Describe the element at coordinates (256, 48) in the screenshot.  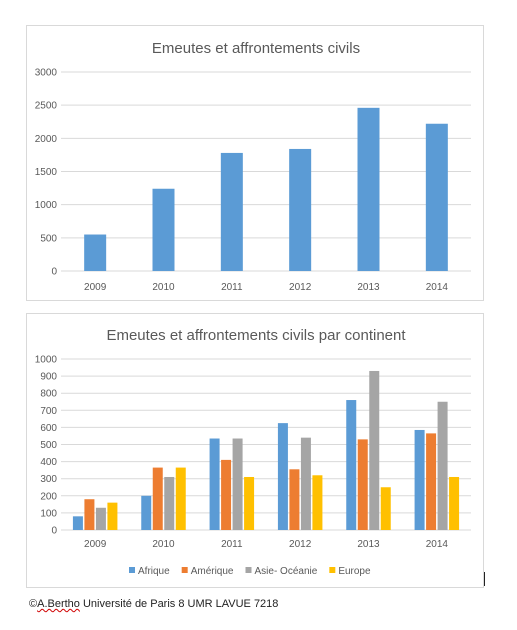
I see `chart1-title: Emeutes et affrontements civils` at that location.